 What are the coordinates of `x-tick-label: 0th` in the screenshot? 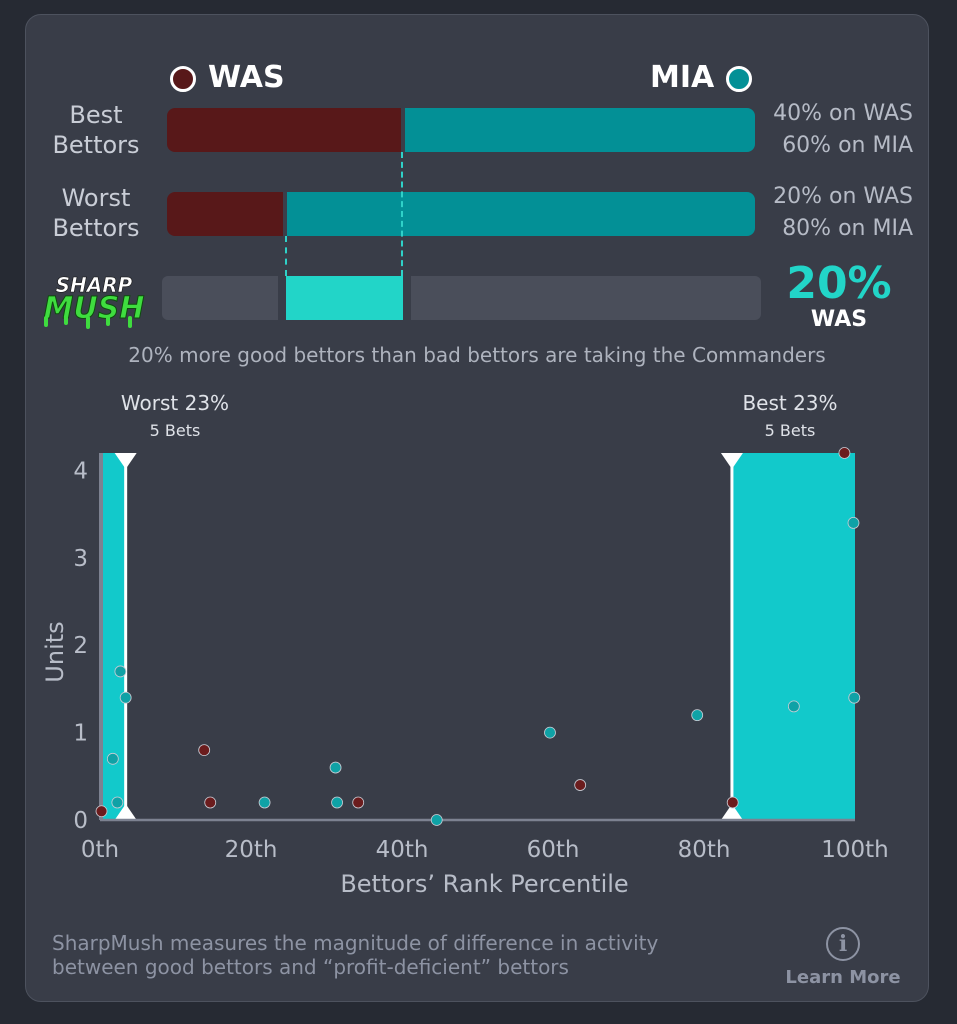 It's located at (100, 850).